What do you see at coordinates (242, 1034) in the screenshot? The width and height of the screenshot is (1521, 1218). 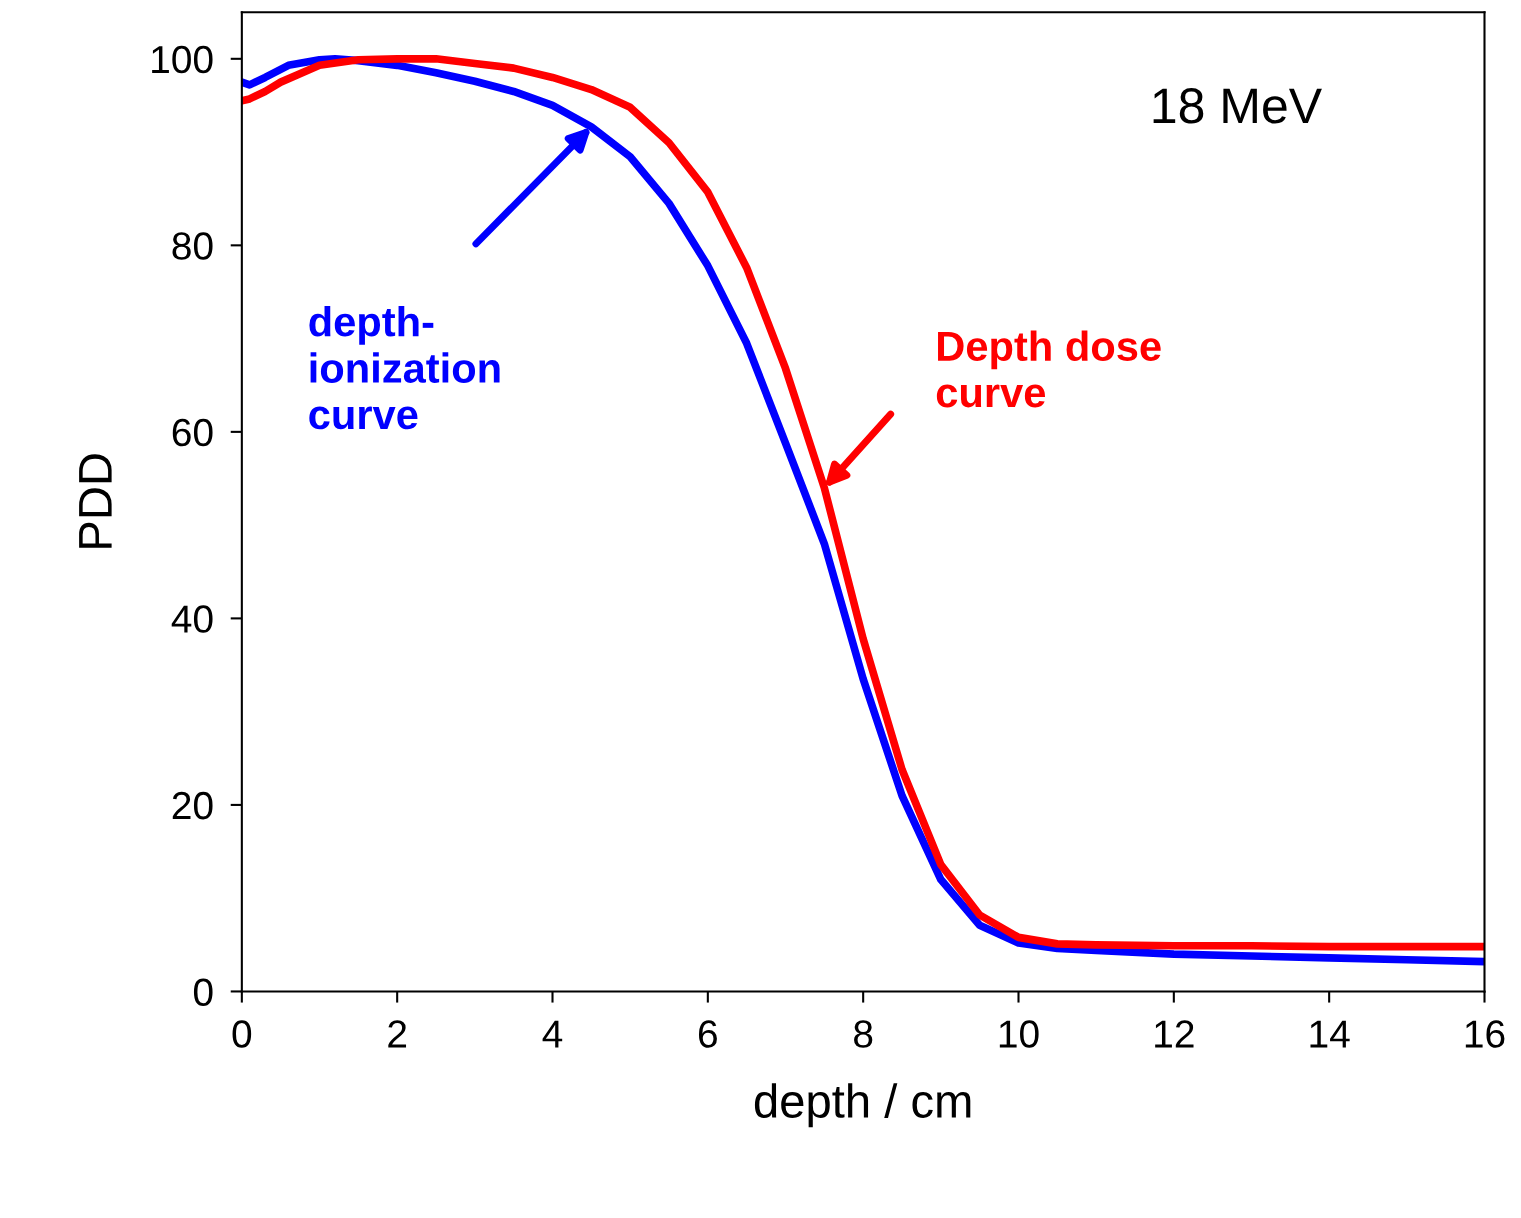 I see `x-tick-label: 0` at bounding box center [242, 1034].